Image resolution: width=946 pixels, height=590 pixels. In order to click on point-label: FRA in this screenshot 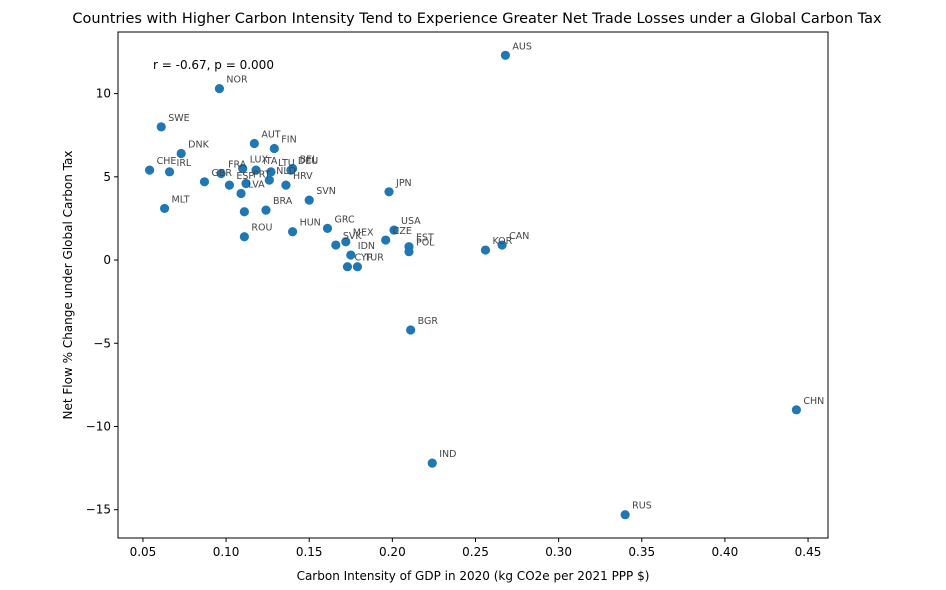, I will do `click(237, 164)`.